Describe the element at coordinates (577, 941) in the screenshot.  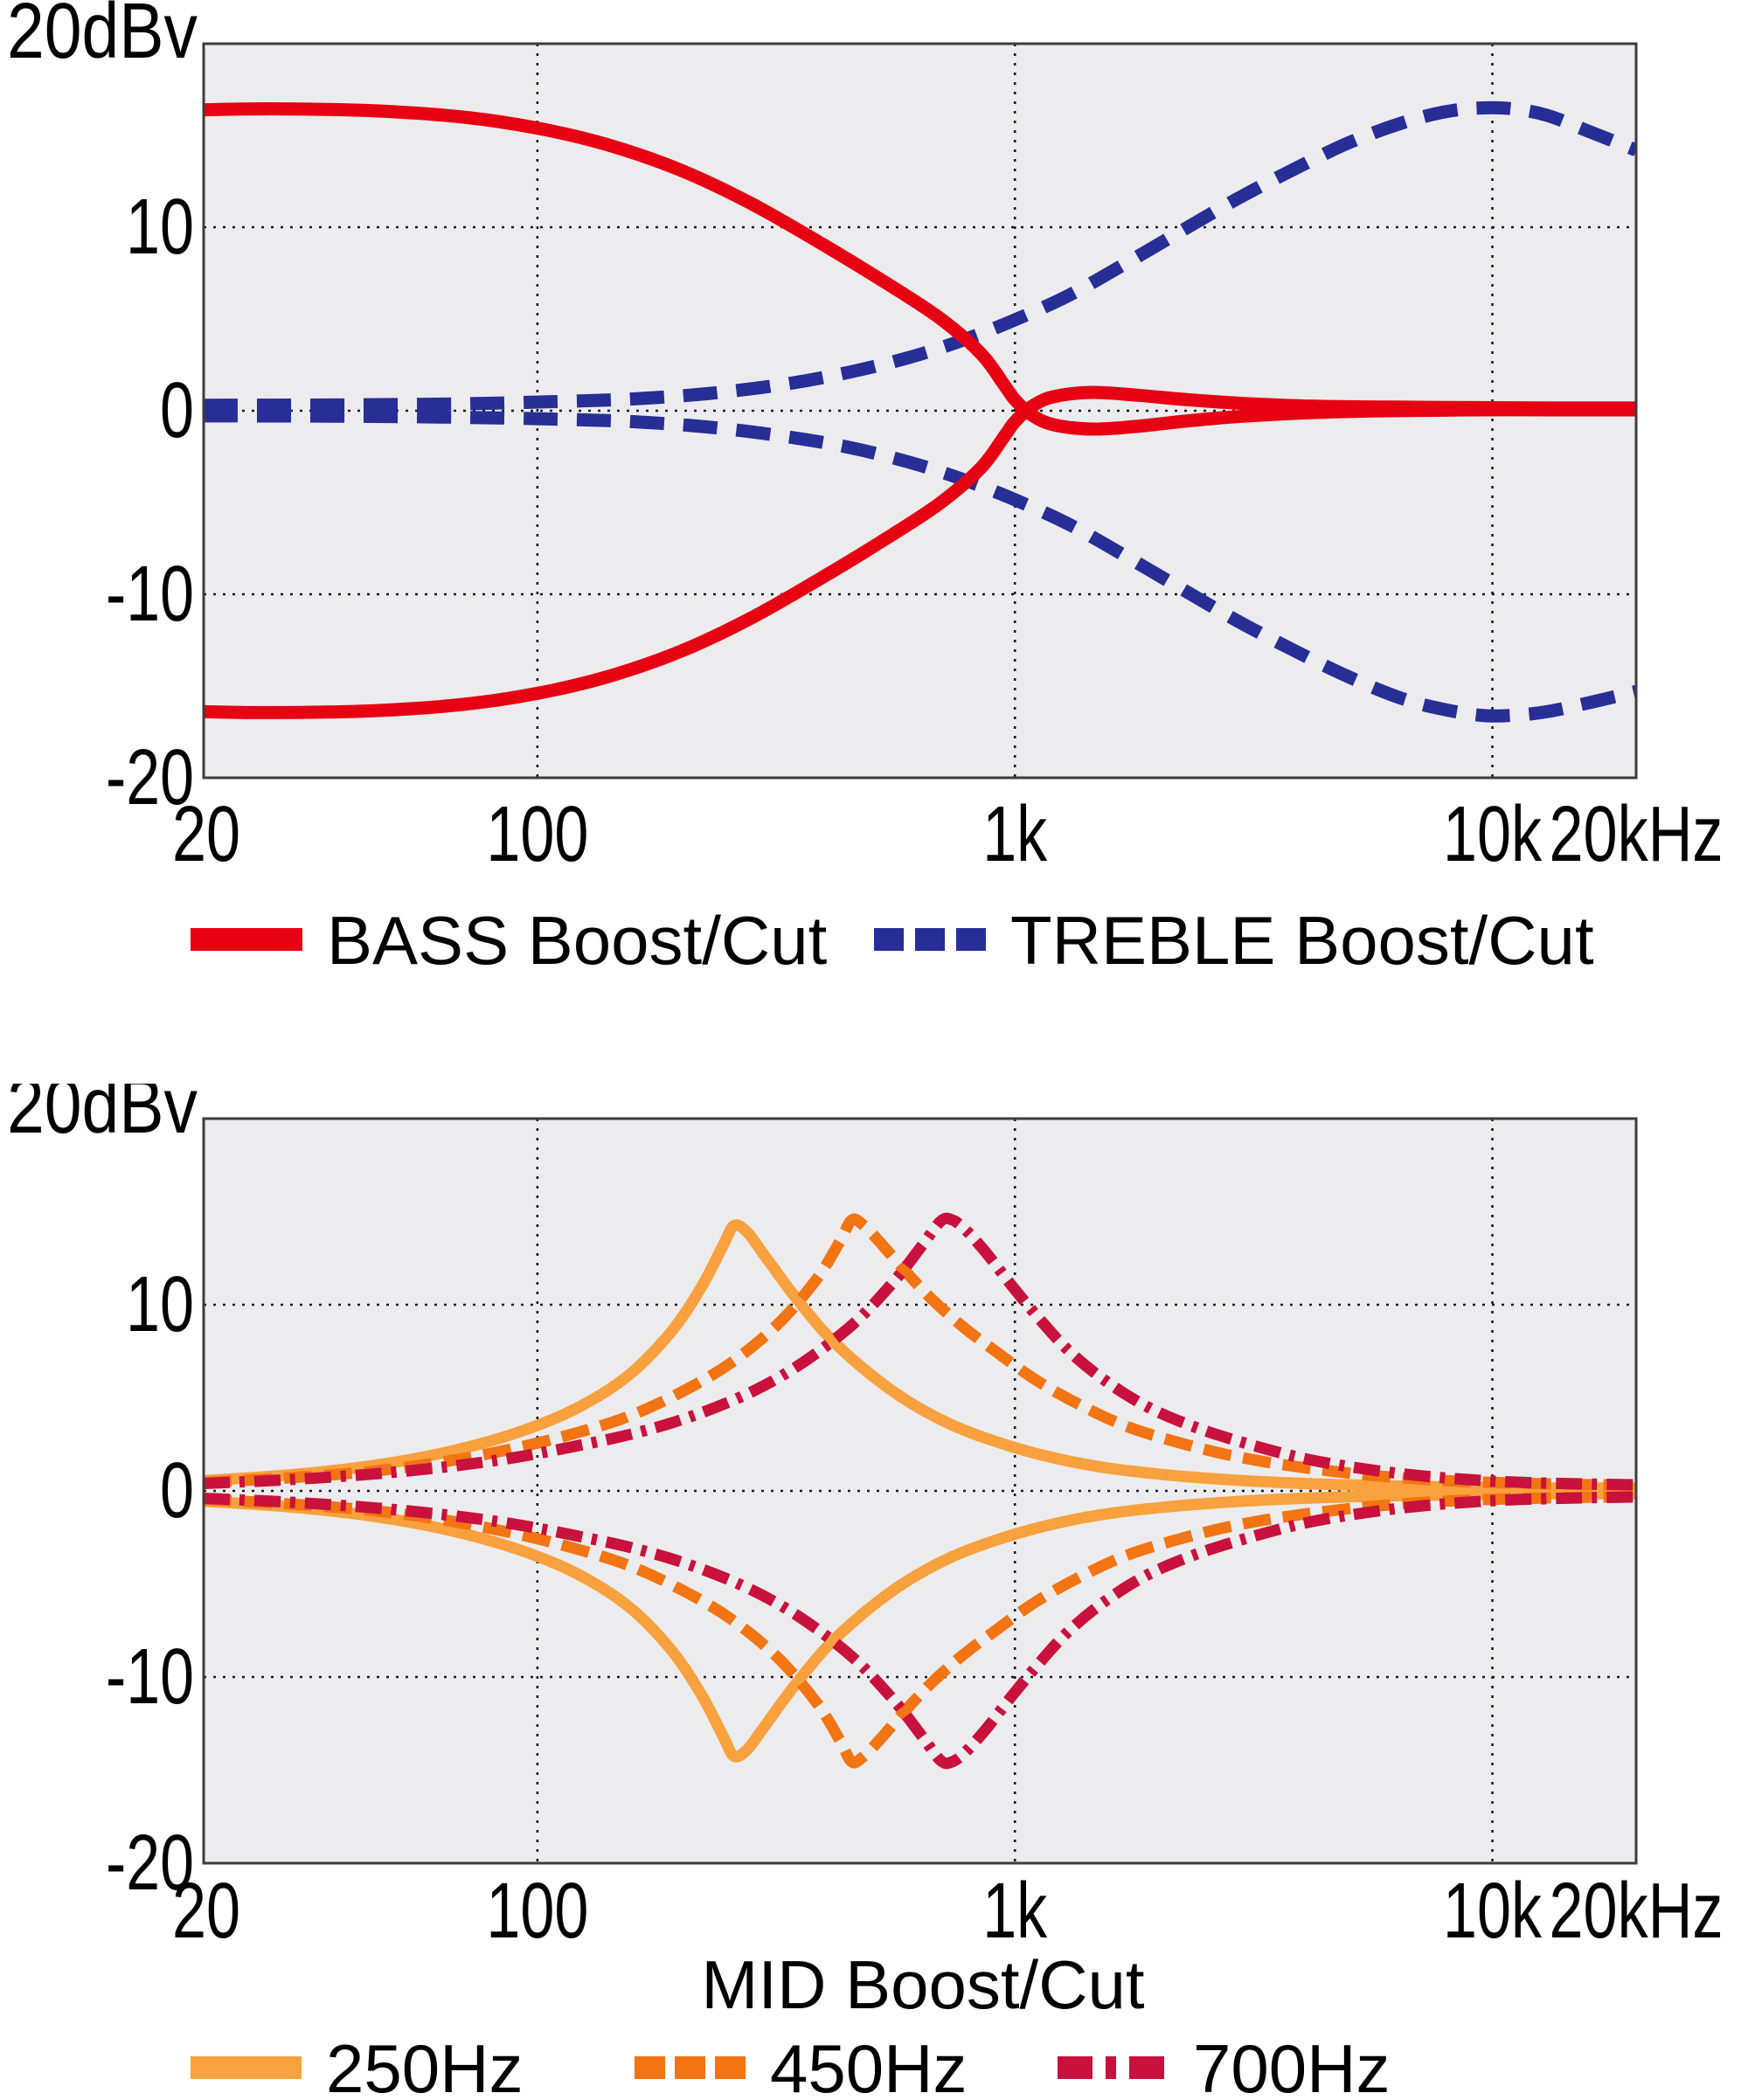
I see `legend-label: BASS Boost/Cut` at that location.